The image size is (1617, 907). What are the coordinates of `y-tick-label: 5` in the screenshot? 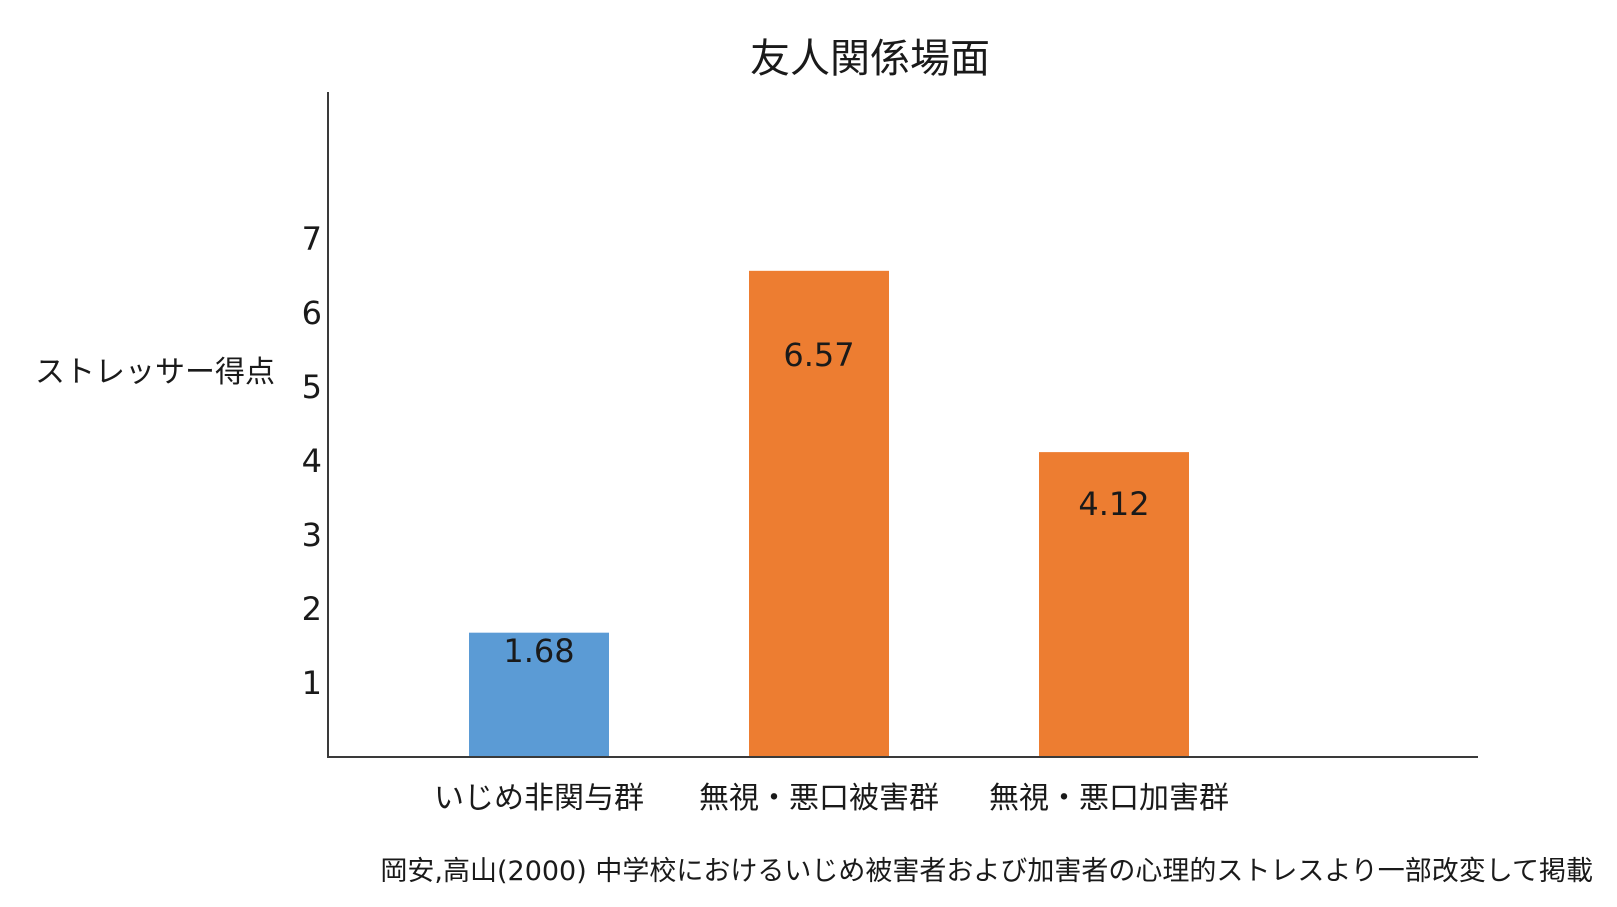 It's located at (312, 387).